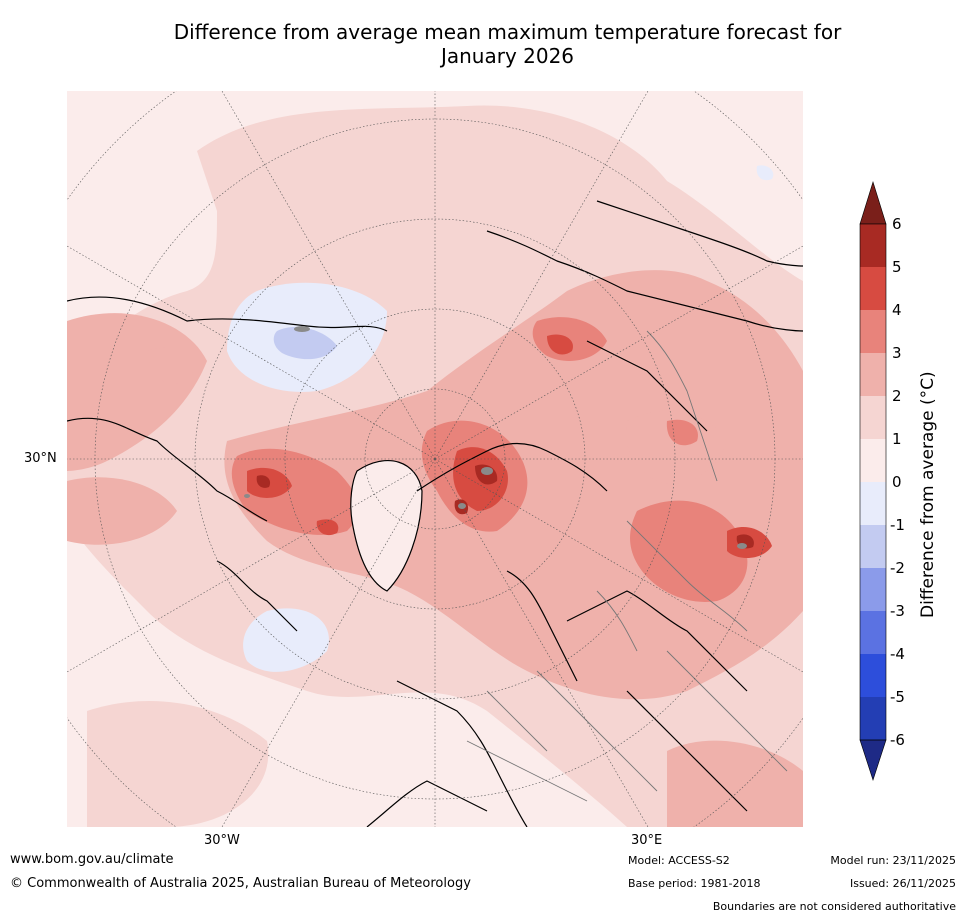  Describe the element at coordinates (679, 860) in the screenshot. I see `model-name: Model: ACCESS-S2` at that location.